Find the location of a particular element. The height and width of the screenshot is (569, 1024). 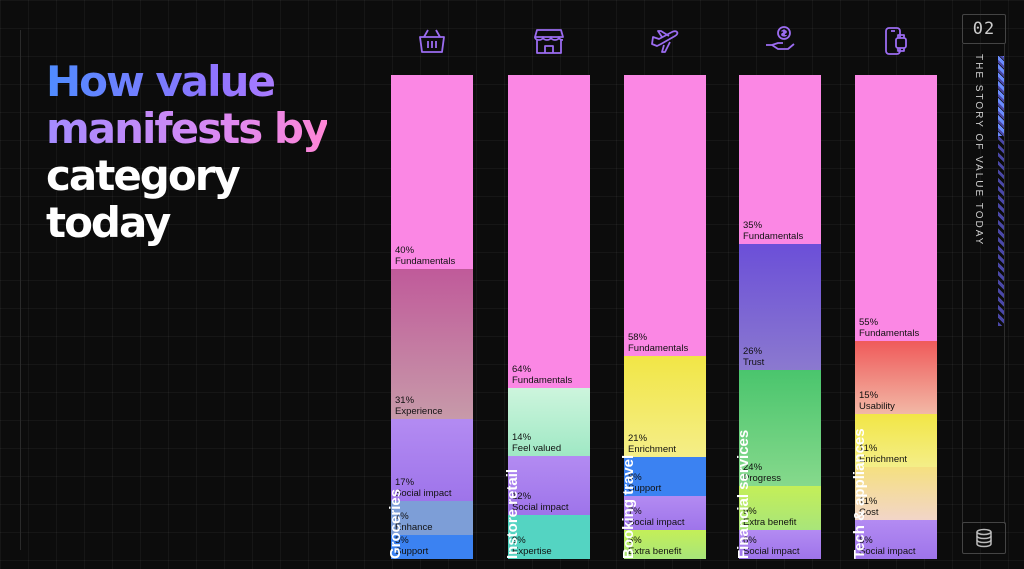

segment-label: 17% Social impact is located at coordinates (423, 488).